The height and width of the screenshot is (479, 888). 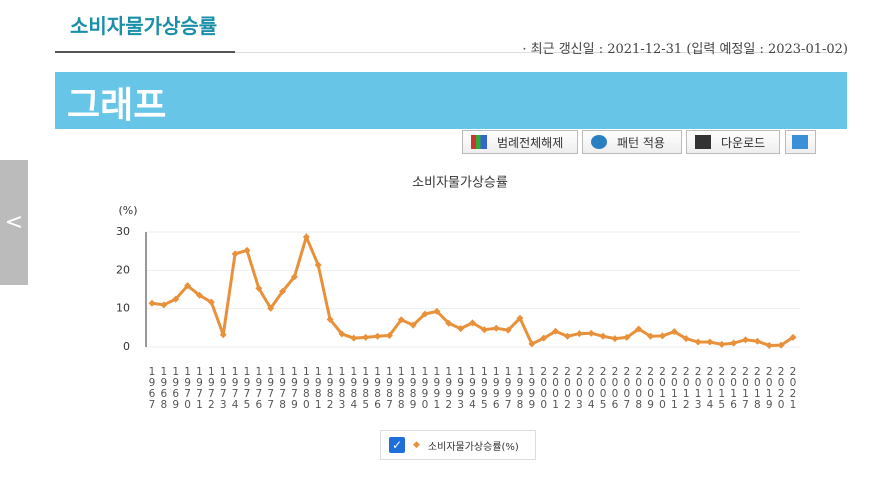 I want to click on legend-label: 소비자물가상승률(%), so click(x=473, y=447).